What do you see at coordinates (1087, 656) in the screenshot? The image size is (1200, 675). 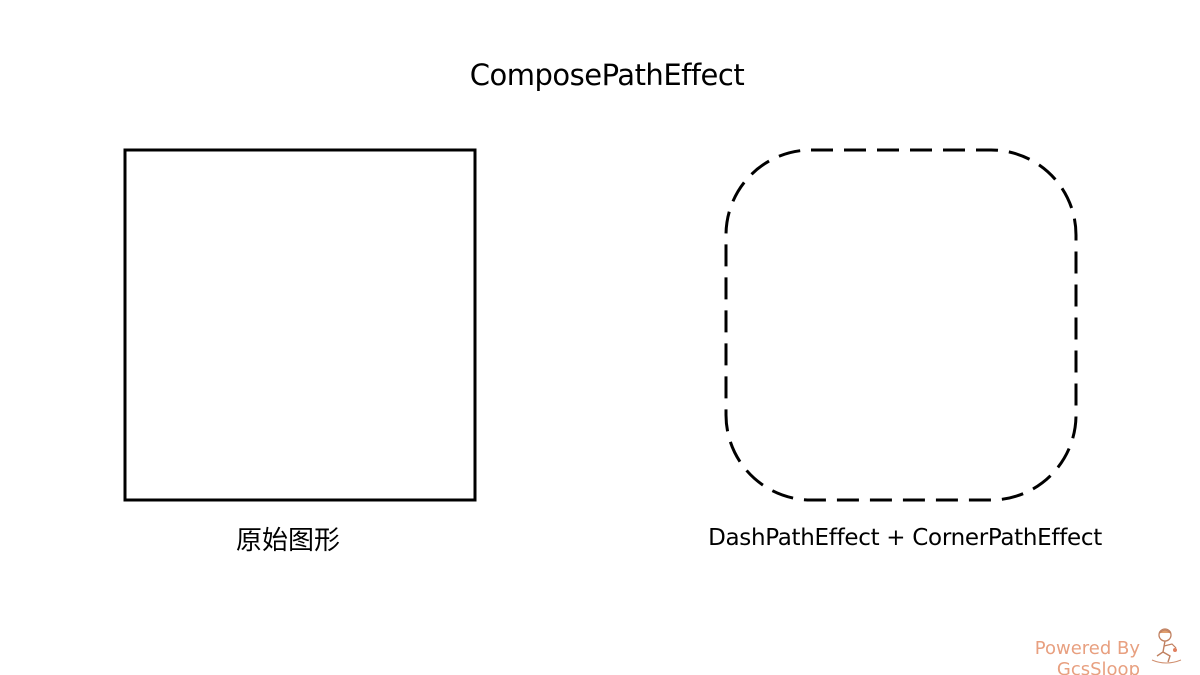 I see `footer-credit: Powered By GcsSloop` at bounding box center [1087, 656].